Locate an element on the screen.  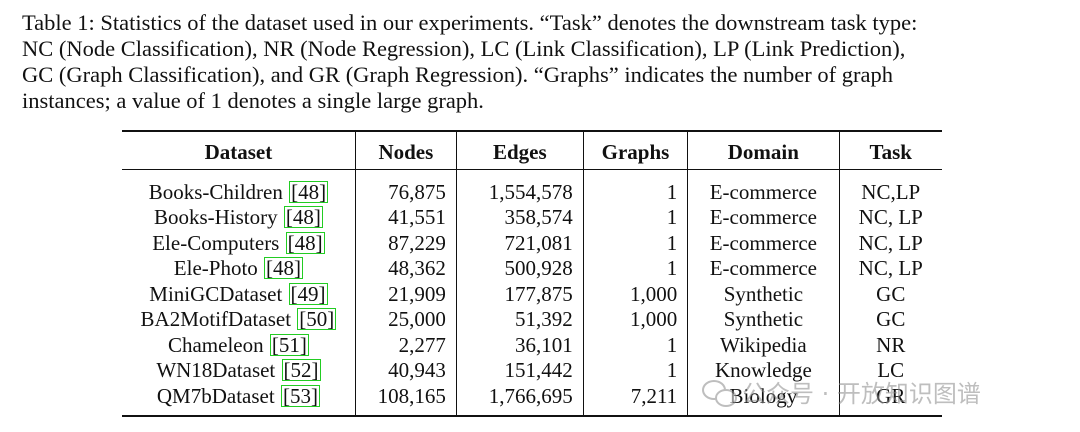
citation-link: [50] is located at coordinates (317, 319).